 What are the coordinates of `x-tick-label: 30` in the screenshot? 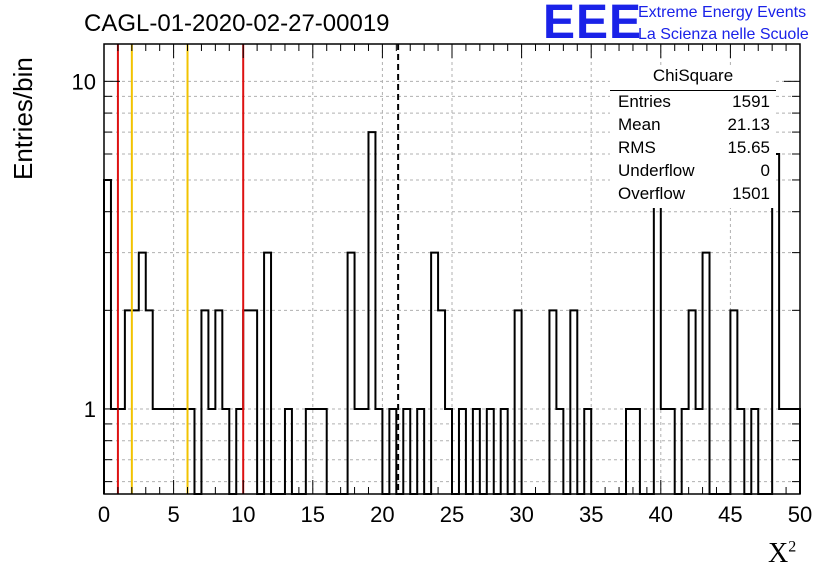 It's located at (521, 514).